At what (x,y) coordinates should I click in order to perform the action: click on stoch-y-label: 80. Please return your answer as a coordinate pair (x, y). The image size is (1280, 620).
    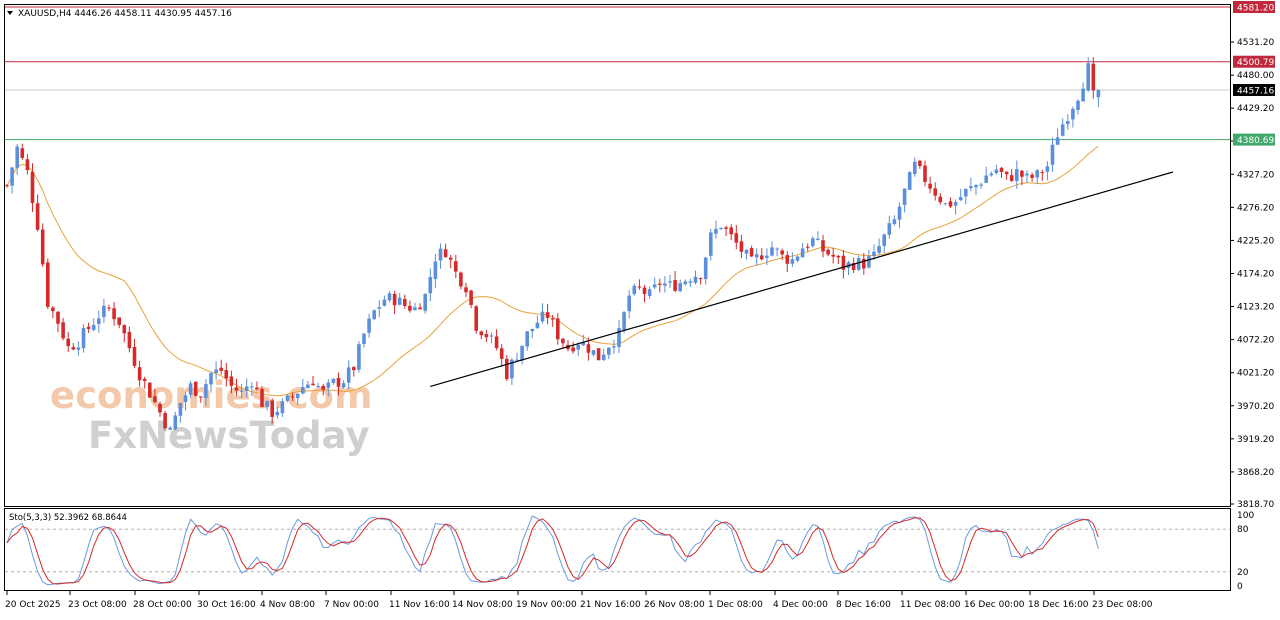
    Looking at the image, I should click on (1243, 530).